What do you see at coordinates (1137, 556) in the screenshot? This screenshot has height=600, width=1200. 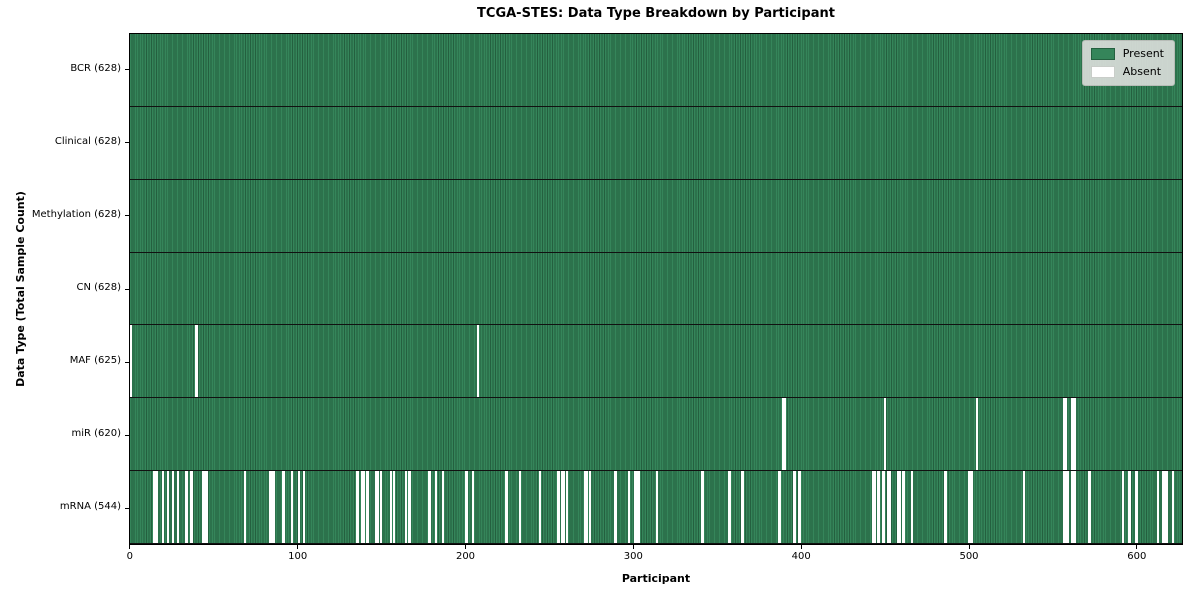 I see `x-tick-label: 600` at bounding box center [1137, 556].